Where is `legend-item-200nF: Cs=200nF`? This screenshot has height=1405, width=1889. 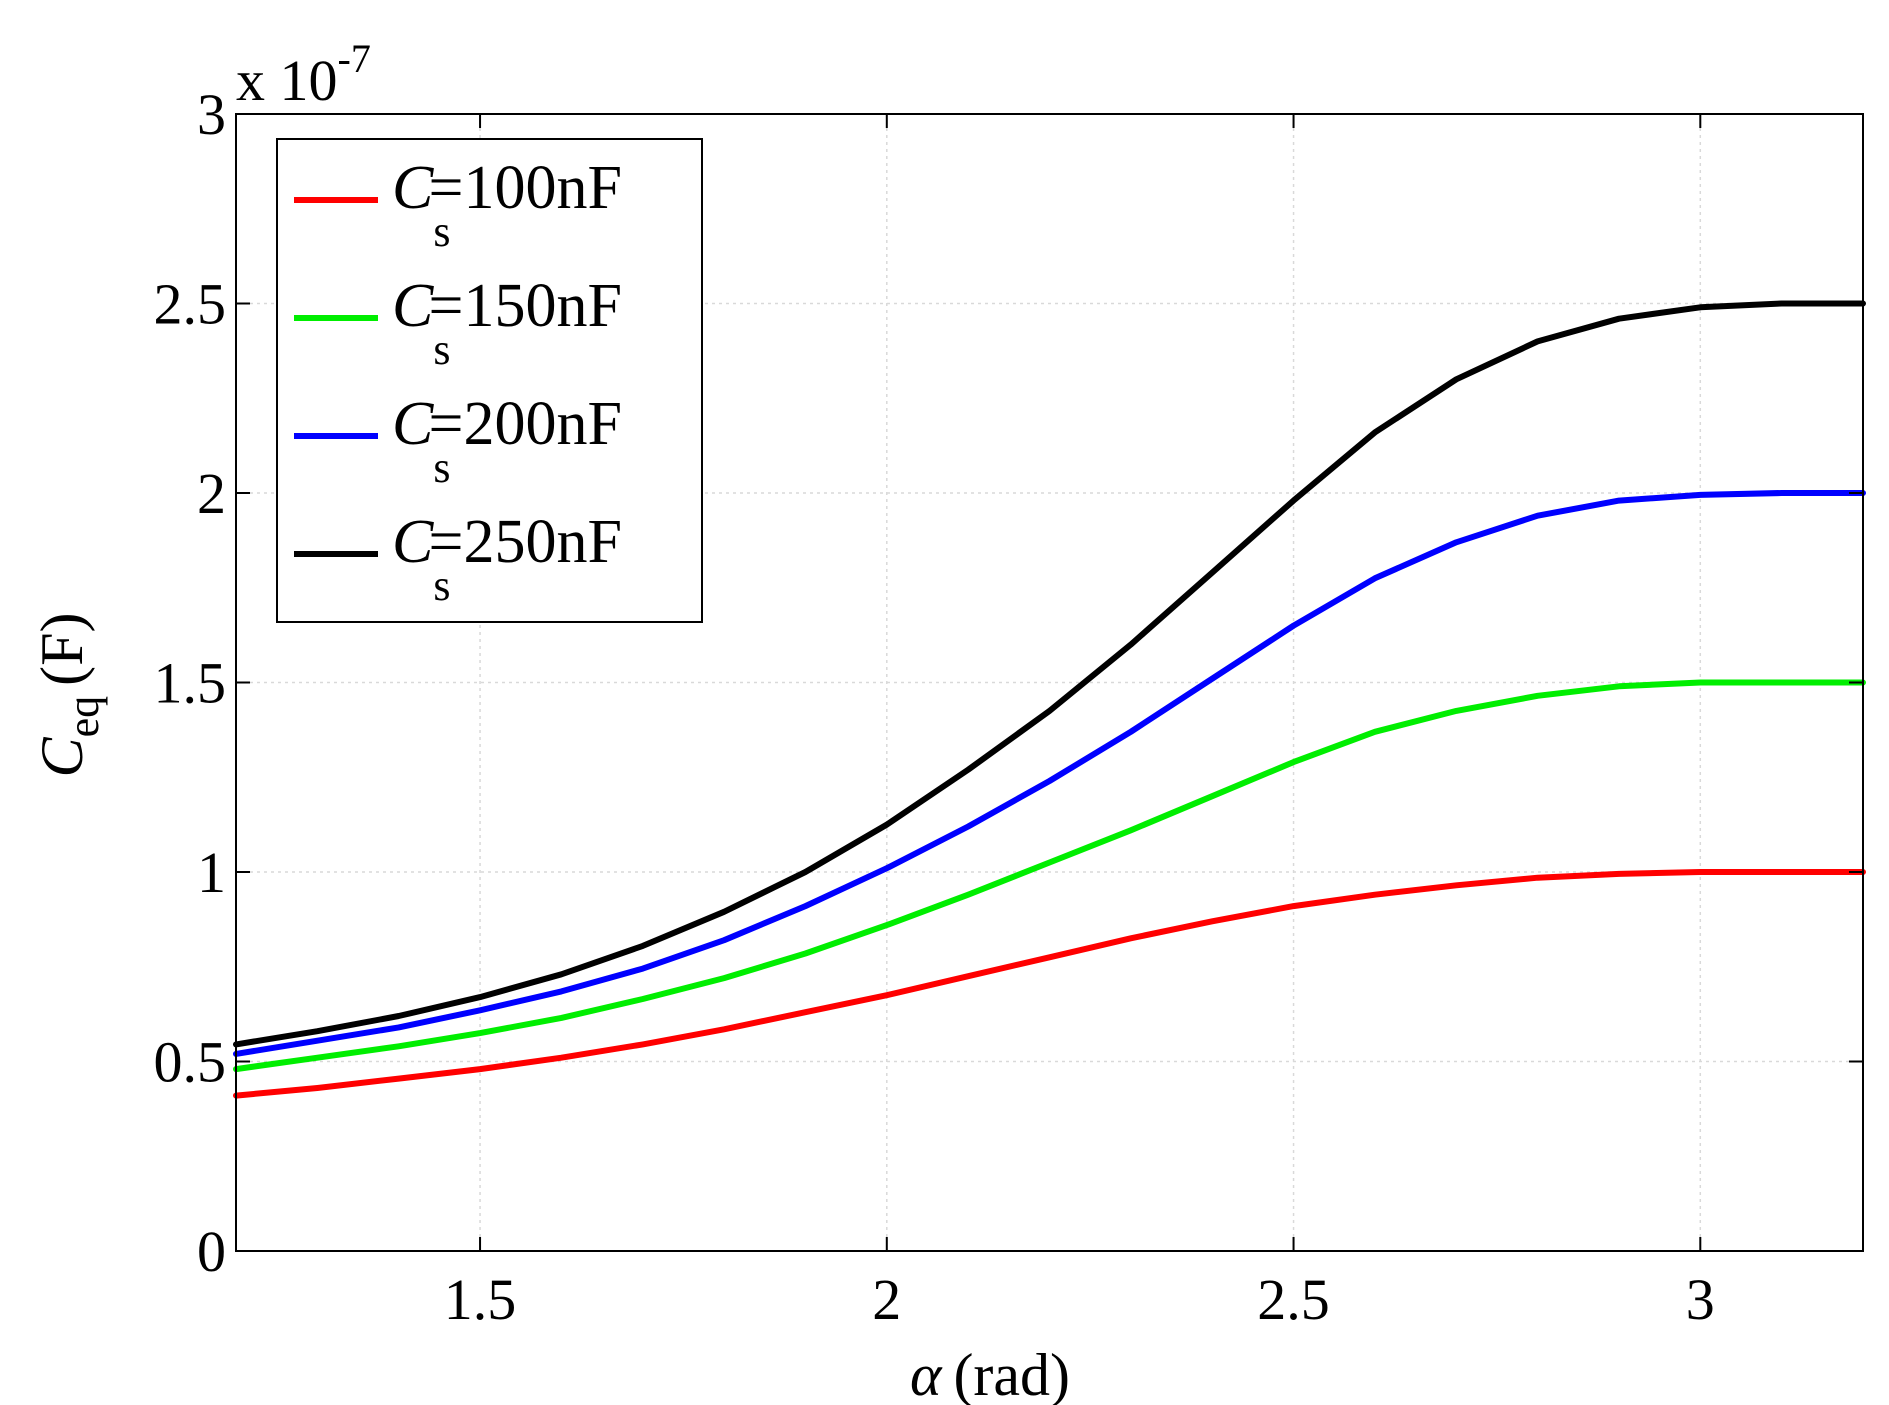 legend-item-200nF: Cs=200nF is located at coordinates (458, 441).